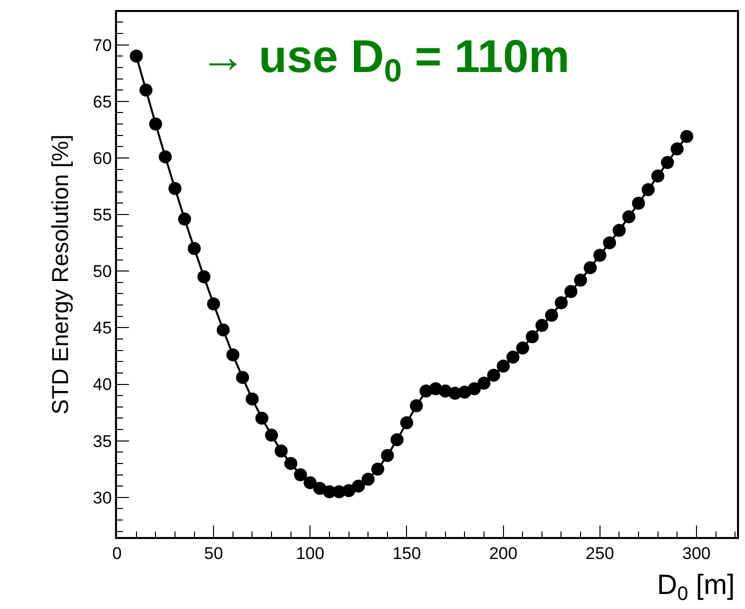 The width and height of the screenshot is (745, 609). Describe the element at coordinates (600, 554) in the screenshot. I see `x-tick-label: 250` at that location.